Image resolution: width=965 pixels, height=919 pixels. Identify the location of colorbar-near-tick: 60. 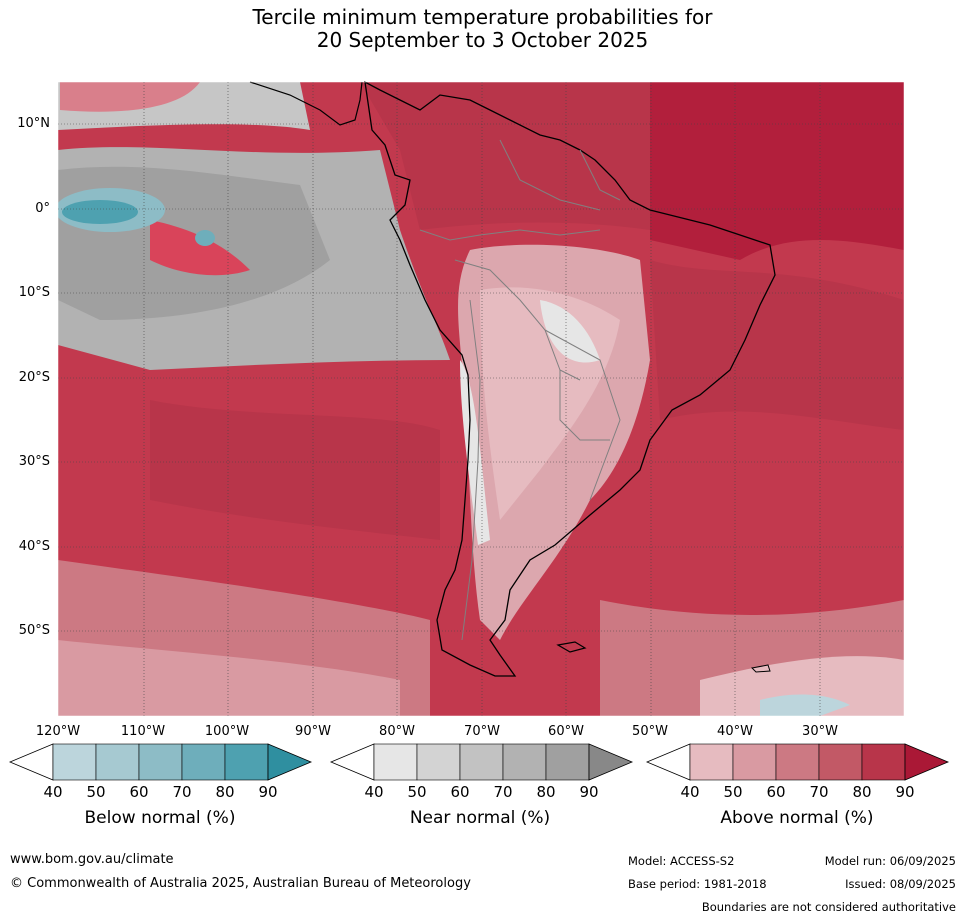
(460, 792).